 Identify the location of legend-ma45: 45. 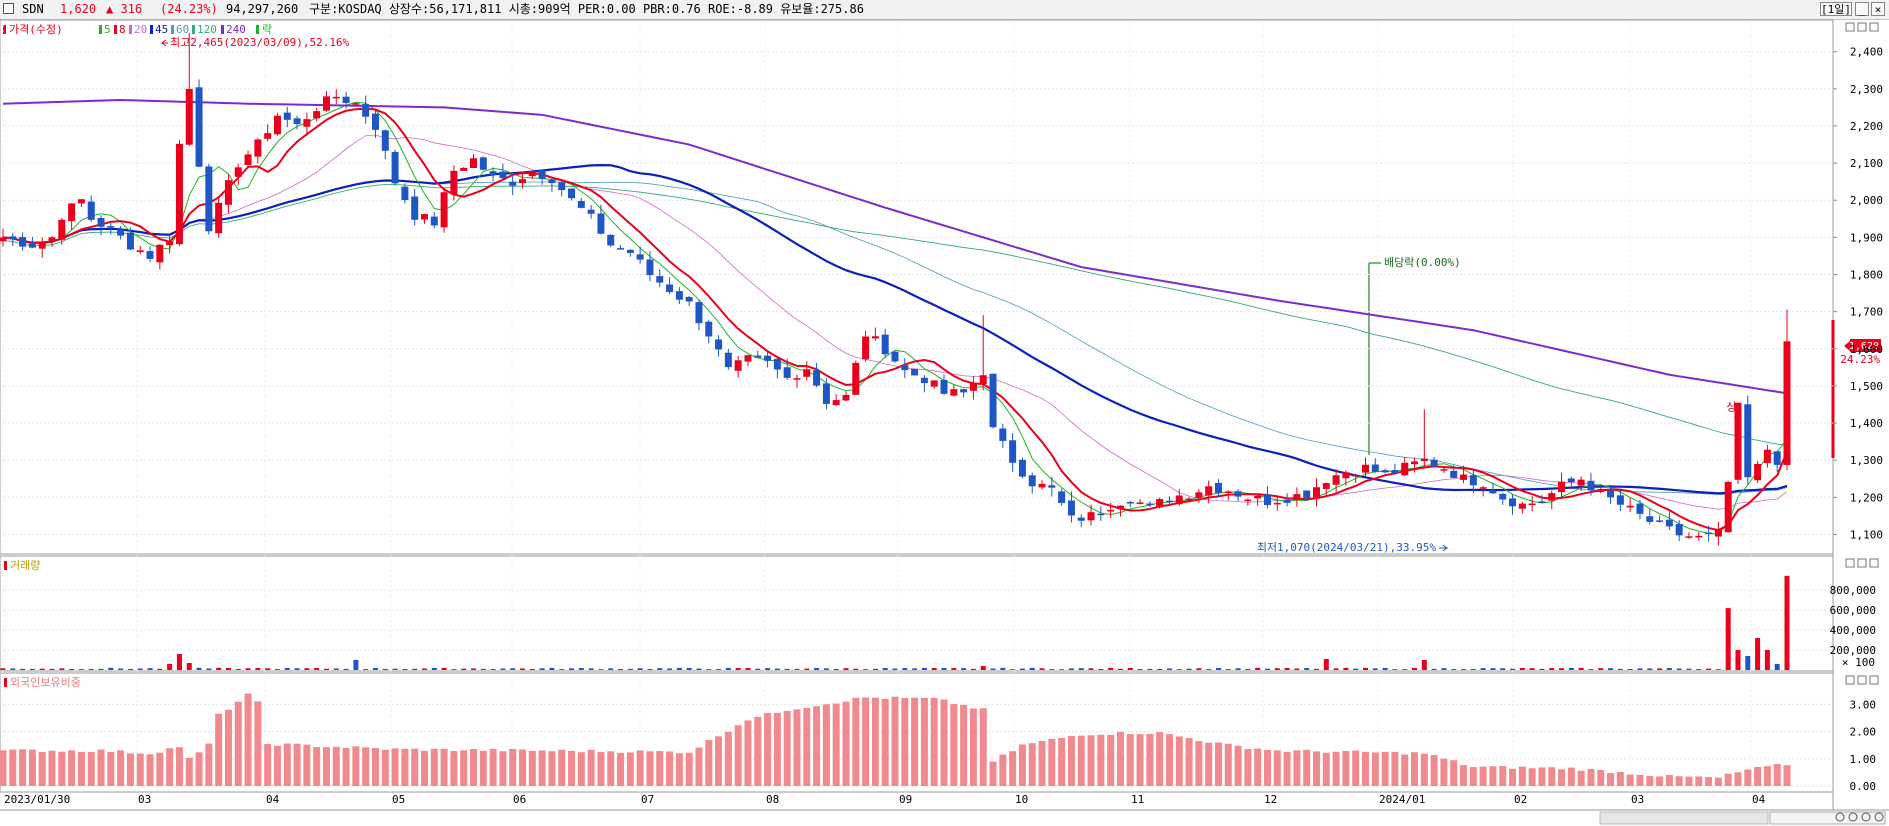
(161, 29).